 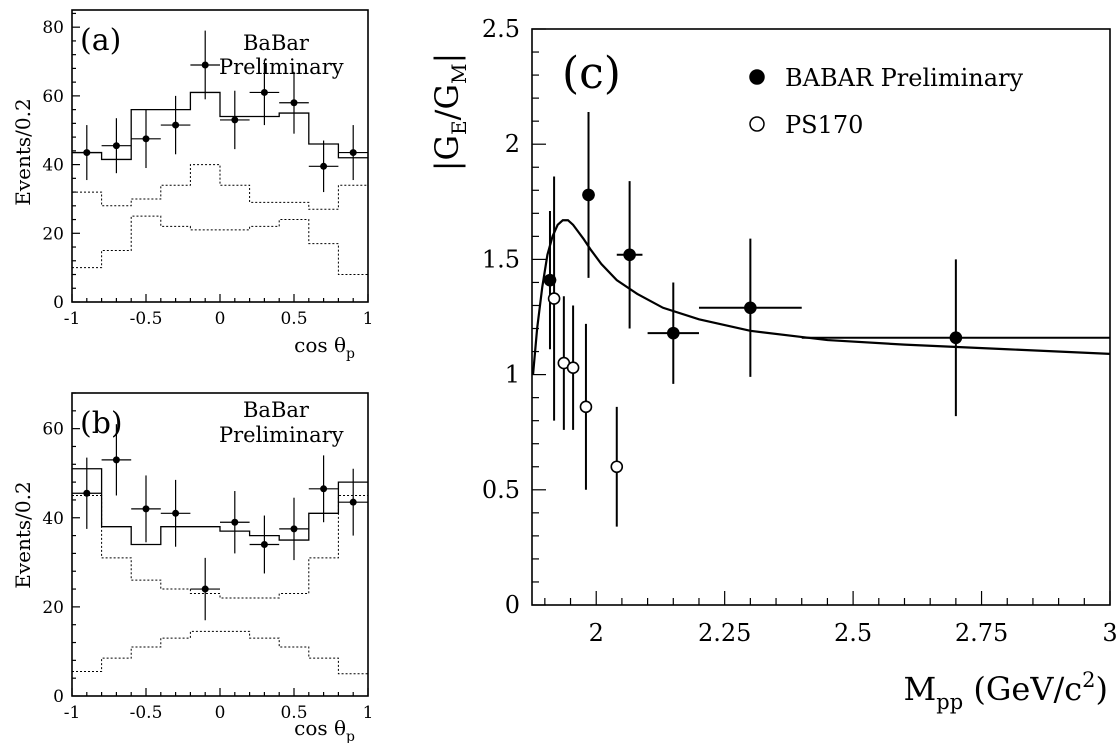 What do you see at coordinates (220, 652) in the screenshot?
I see `panel-b-background-lower` at bounding box center [220, 652].